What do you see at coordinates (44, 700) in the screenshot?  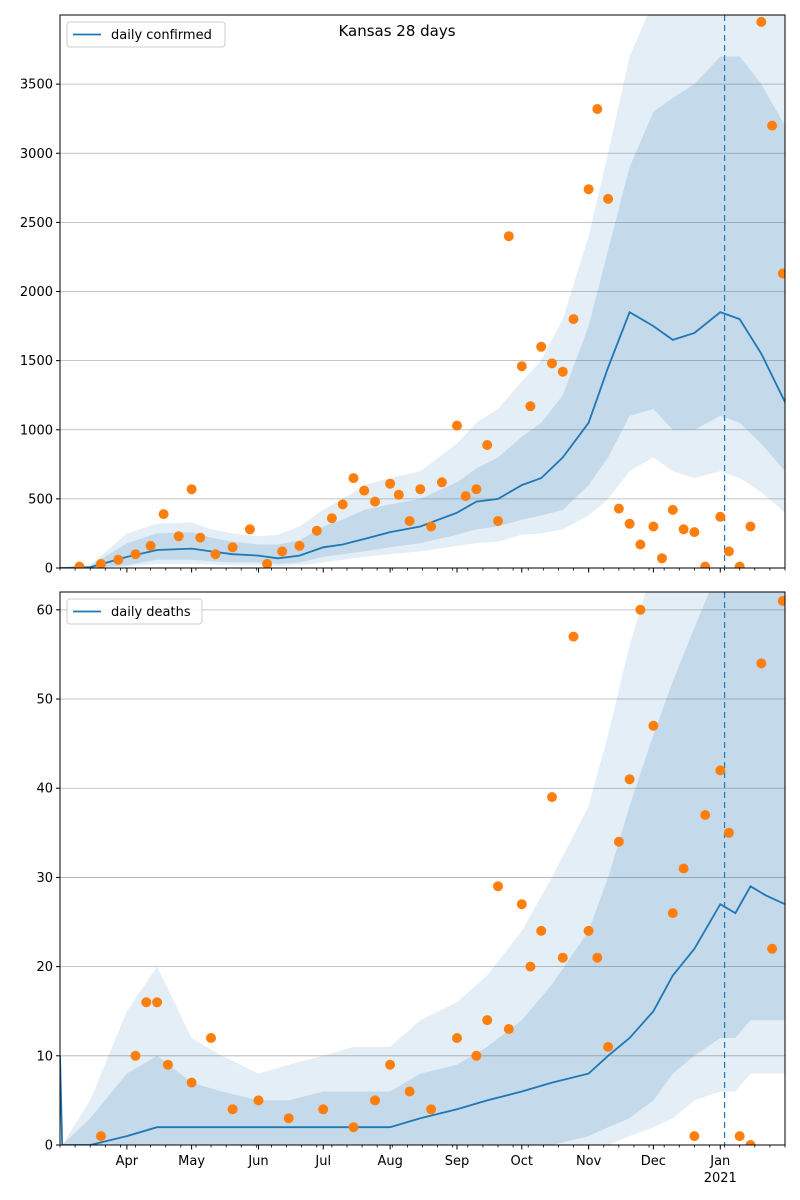 I see `y-tick-label: 50` at bounding box center [44, 700].